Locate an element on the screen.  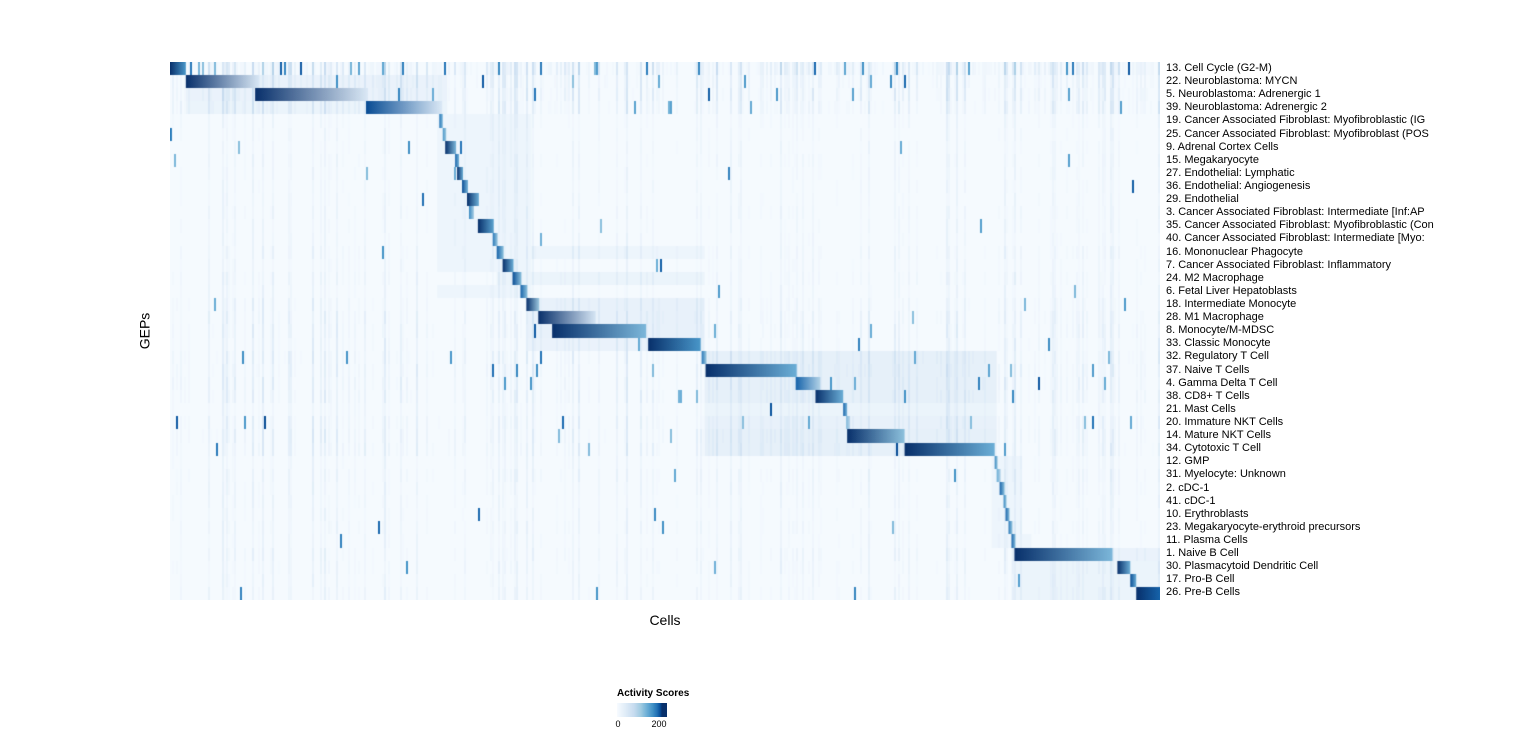
row-label: 15. Megakaryocyte is located at coordinates (1212, 159).